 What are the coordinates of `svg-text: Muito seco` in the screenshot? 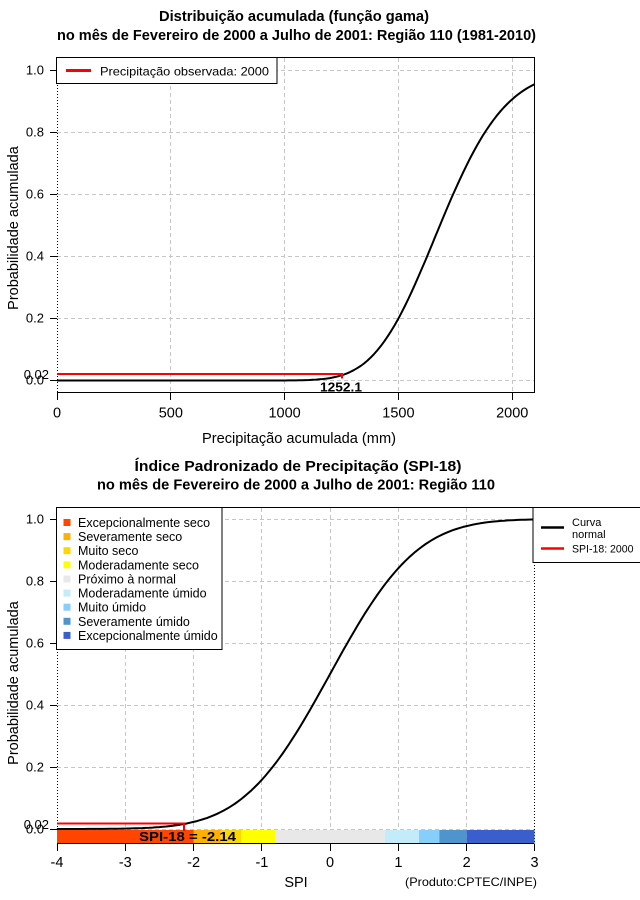 It's located at (108, 551).